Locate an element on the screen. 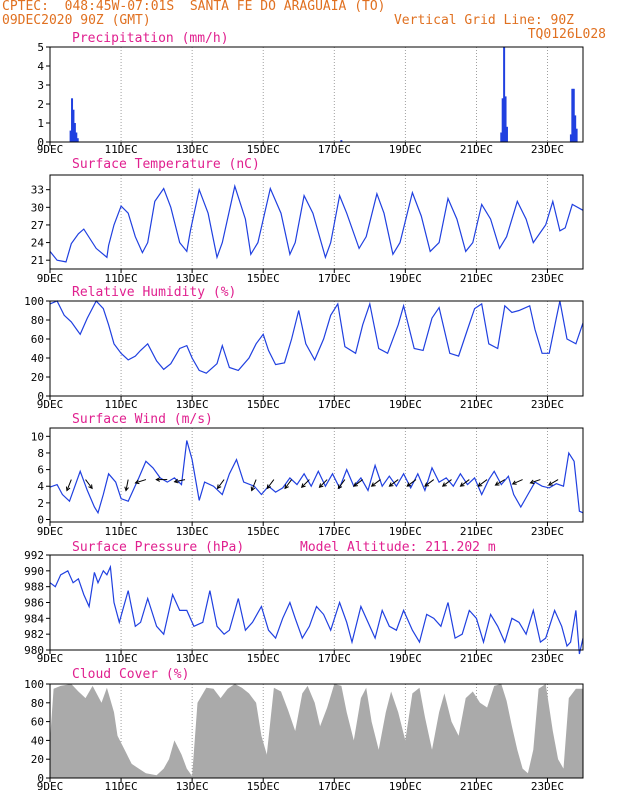 Image resolution: width=618 pixels, height=800 pixels. temp-frame is located at coordinates (316, 222).